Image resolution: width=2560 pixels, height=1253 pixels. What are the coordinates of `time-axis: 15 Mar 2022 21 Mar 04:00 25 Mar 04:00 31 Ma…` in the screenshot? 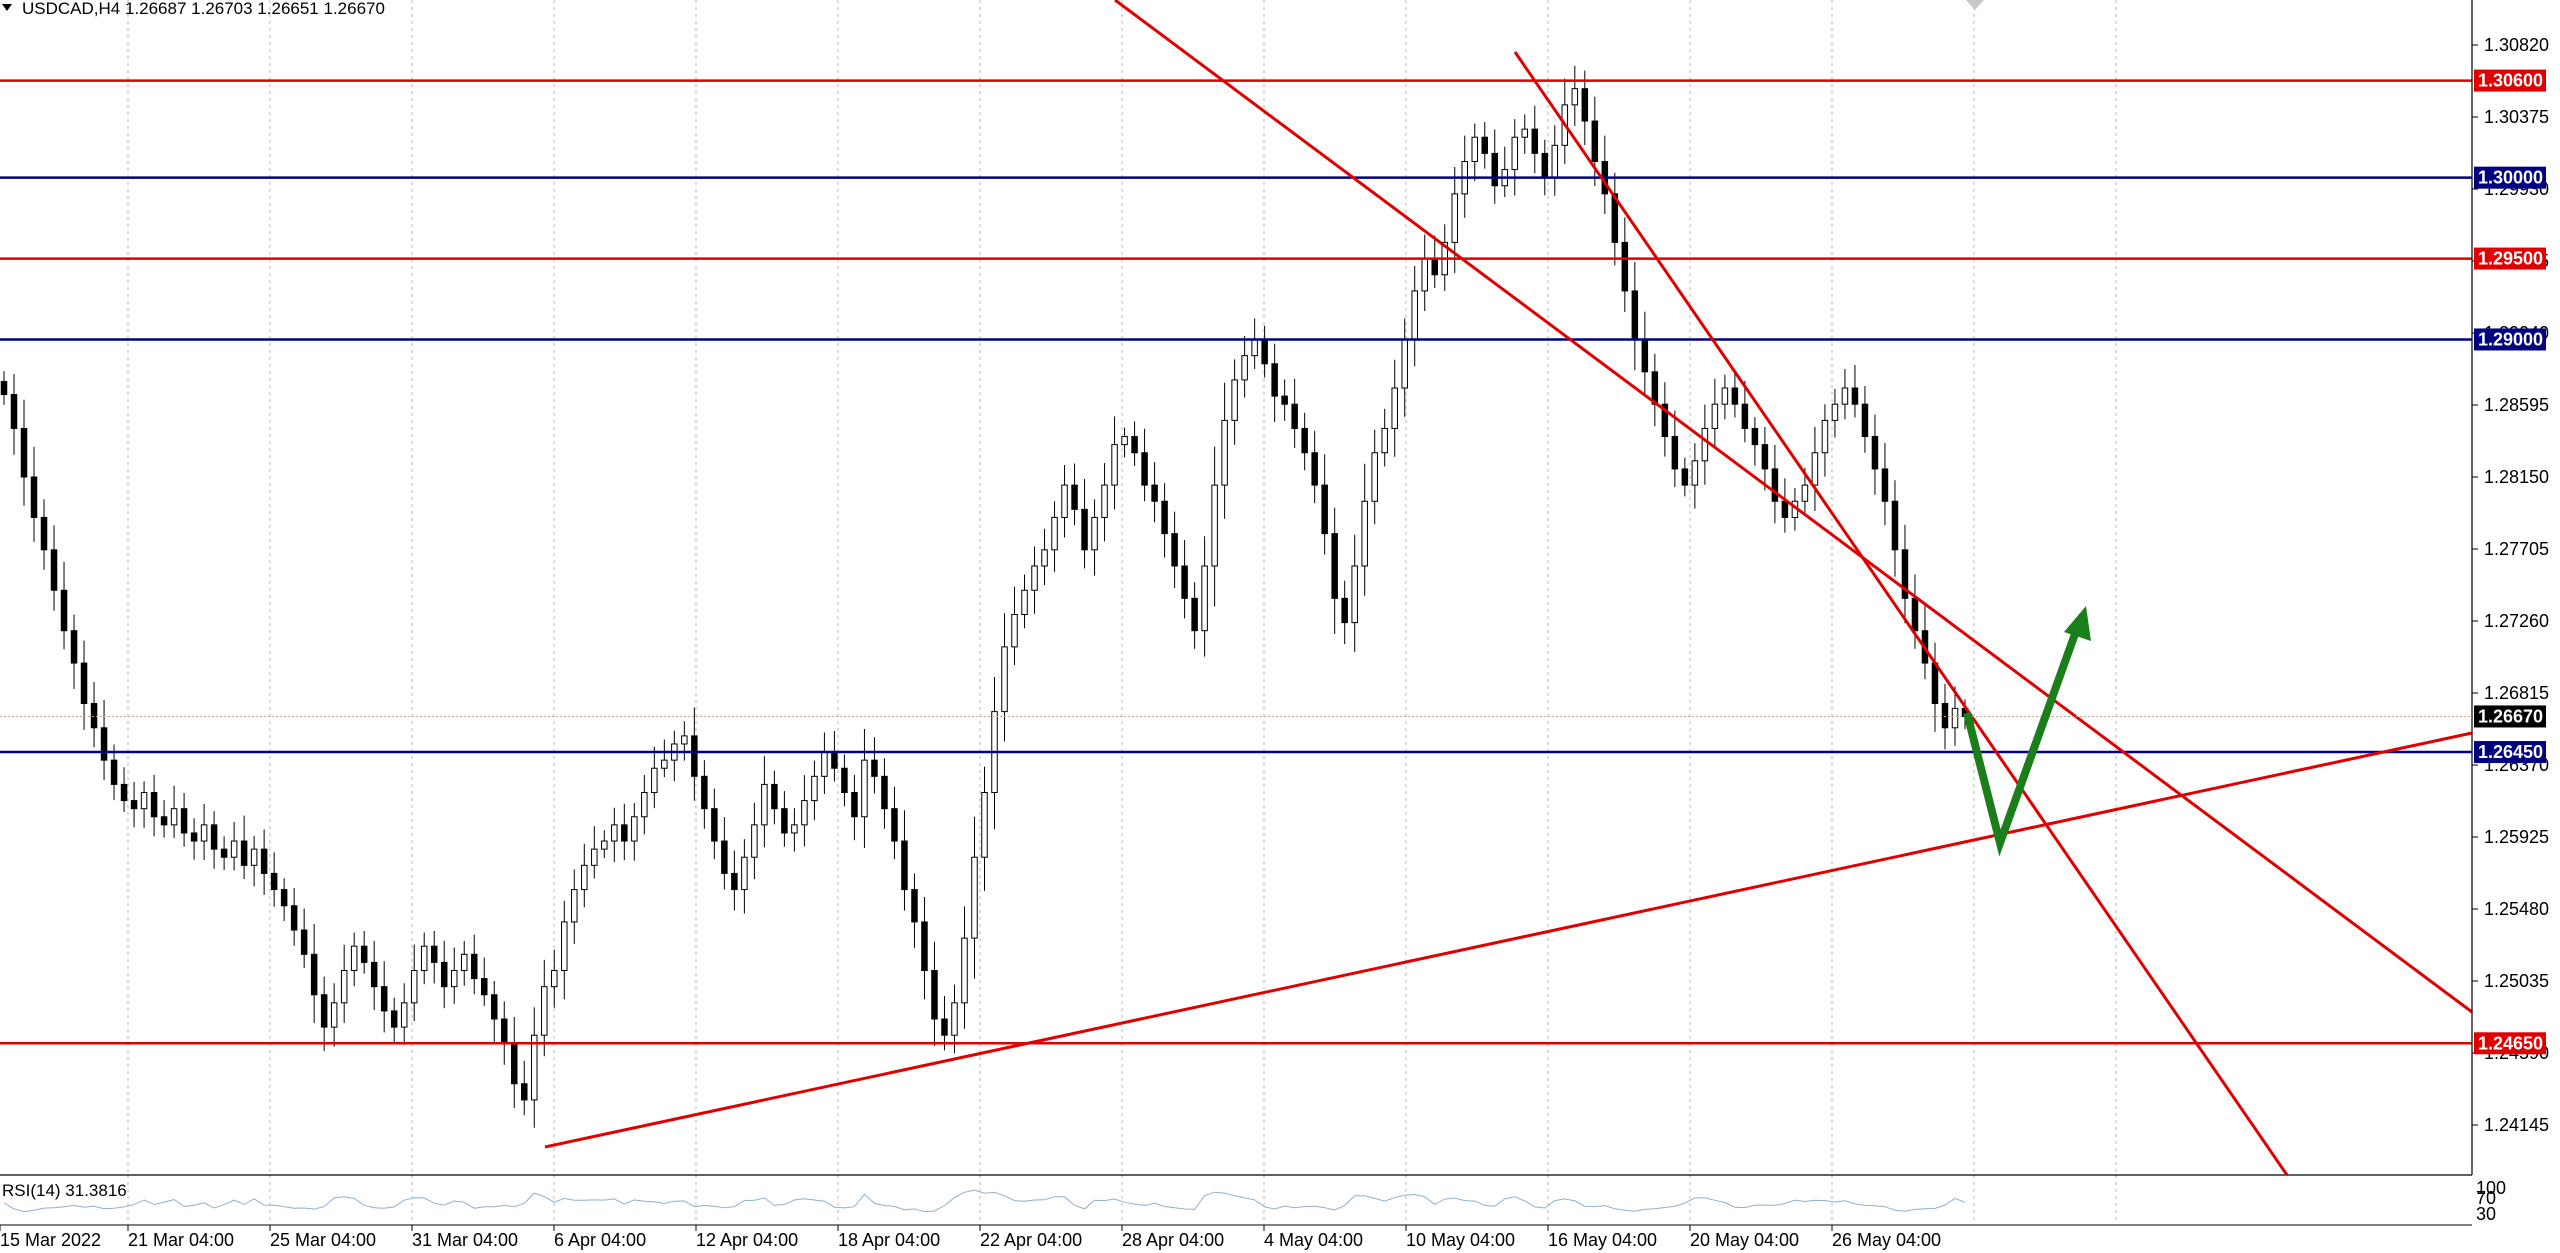 It's located at (1236, 1237).